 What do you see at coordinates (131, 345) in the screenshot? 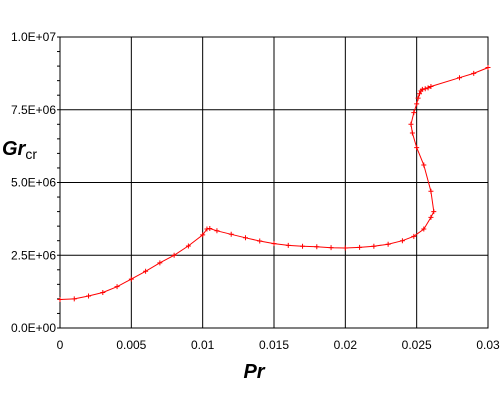
I see `x-tick-label: 0.005` at bounding box center [131, 345].